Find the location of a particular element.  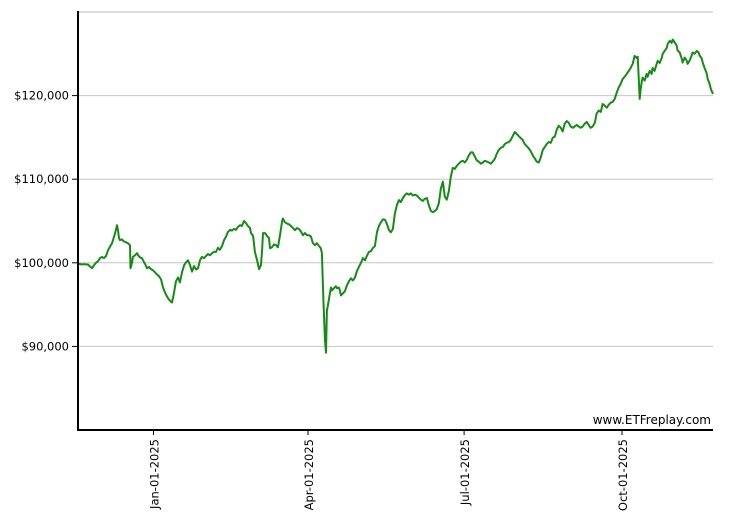

x-axis-ticks is located at coordinates (388, 432).